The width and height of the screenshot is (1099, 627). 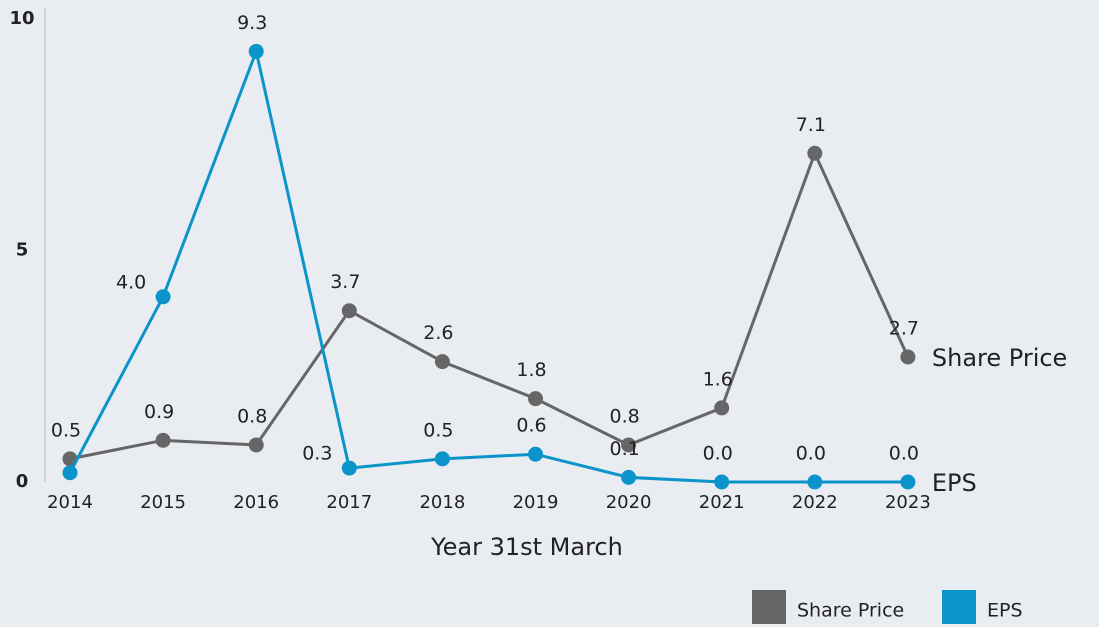 I want to click on x-tick-label: 2017, so click(x=349, y=502).